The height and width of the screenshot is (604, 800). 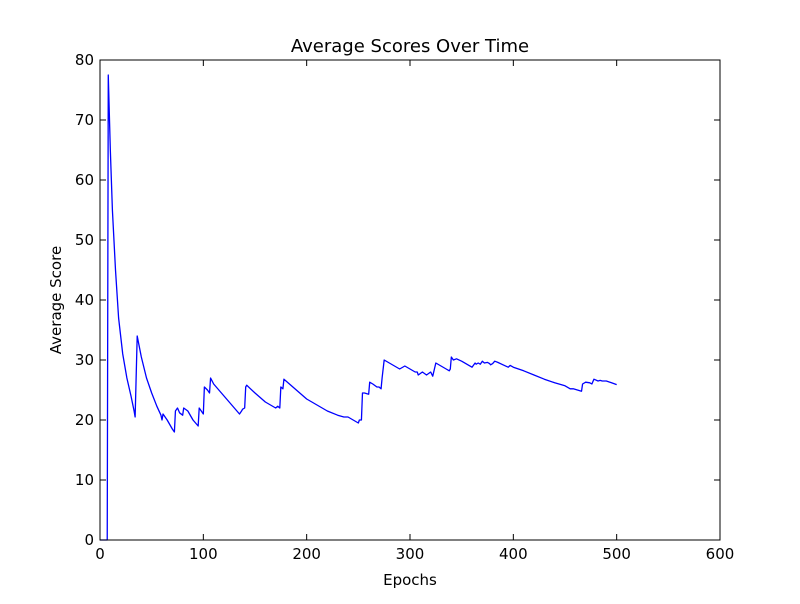 I want to click on x-axis-label: Epochs, so click(x=410, y=580).